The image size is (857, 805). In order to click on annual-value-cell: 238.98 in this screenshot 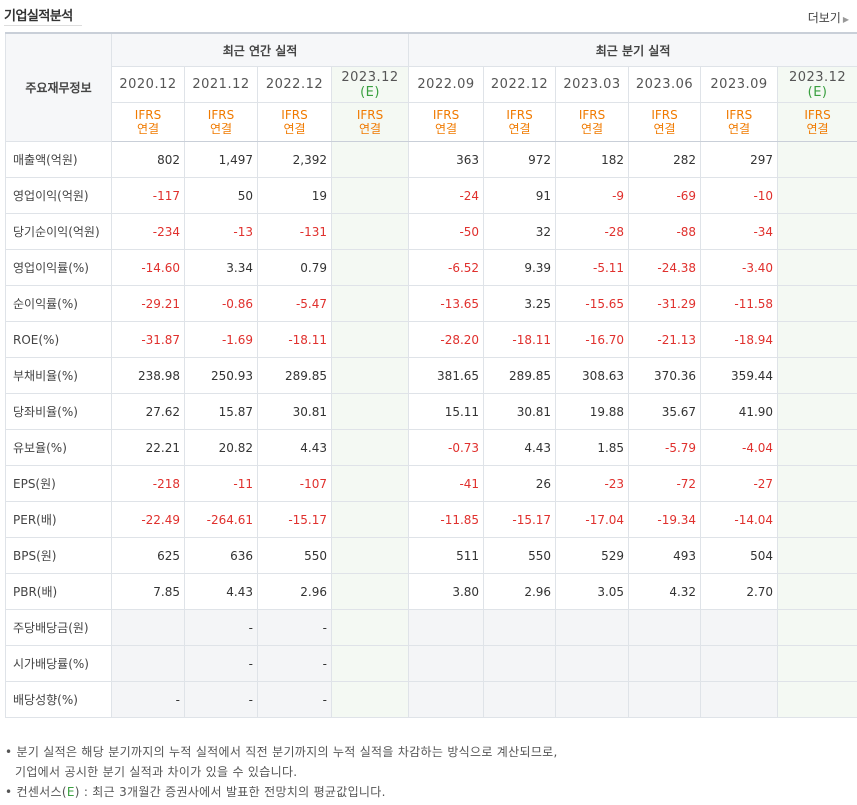, I will do `click(148, 375)`.